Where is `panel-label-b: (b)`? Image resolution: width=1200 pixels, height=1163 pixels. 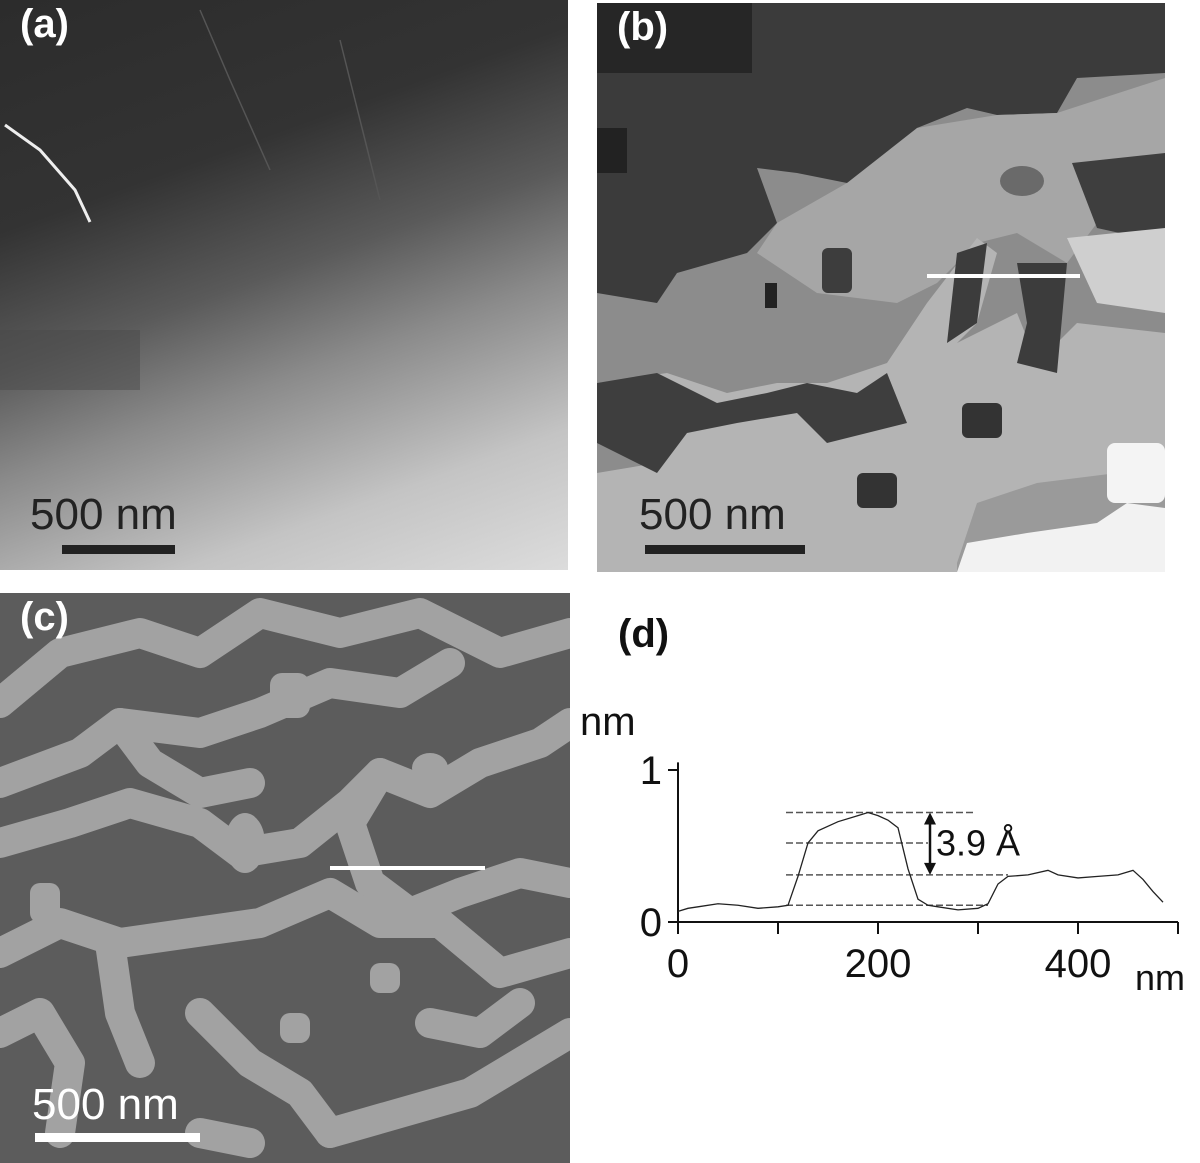
panel-label-b: (b) is located at coordinates (643, 27).